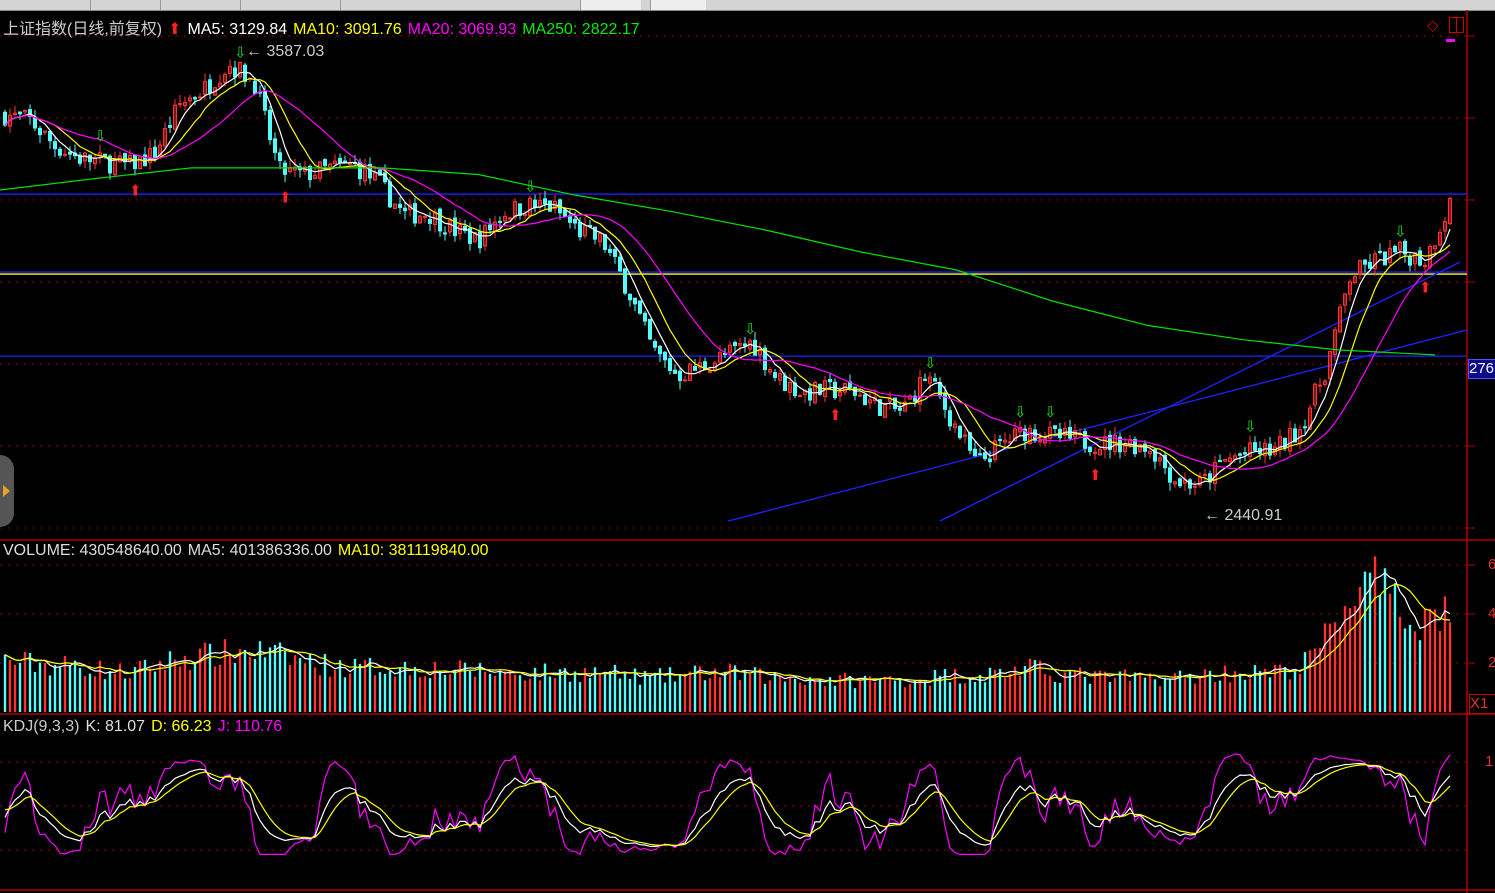 The image size is (1495, 893). Describe the element at coordinates (1456, 25) in the screenshot. I see `layout-icon` at that location.